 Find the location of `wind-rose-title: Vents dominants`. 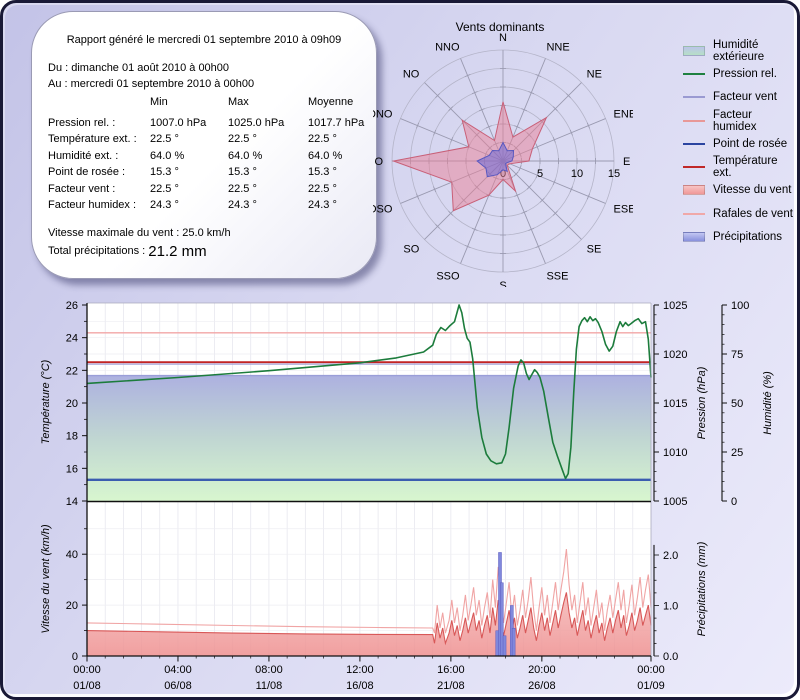

wind-rose-title: Vents dominants is located at coordinates (500, 27).